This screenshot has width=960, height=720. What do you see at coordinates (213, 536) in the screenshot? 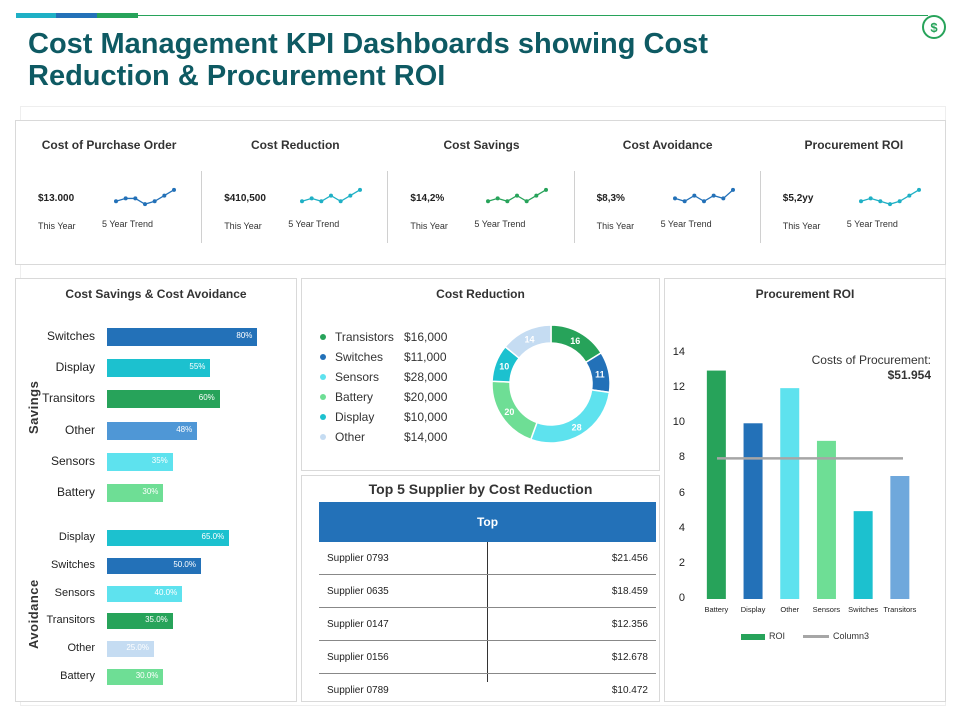
I see `bar-value-label: 65.0%` at bounding box center [213, 536].